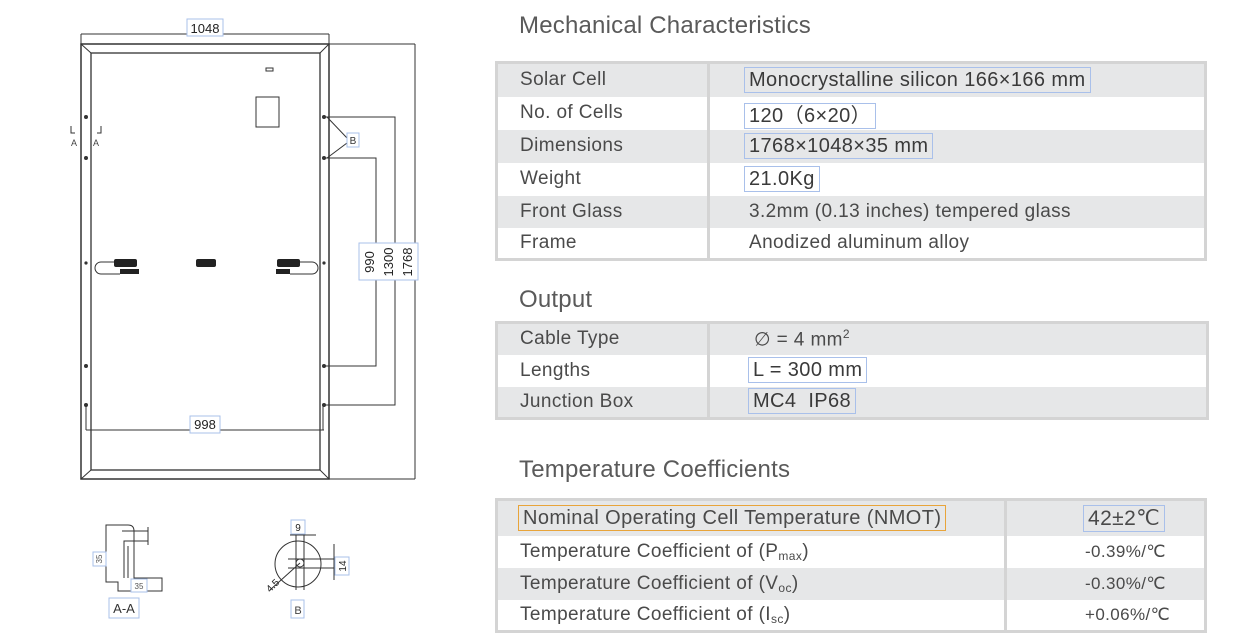  What do you see at coordinates (602, 338) in the screenshot?
I see `row-label: Cable Type` at bounding box center [602, 338].